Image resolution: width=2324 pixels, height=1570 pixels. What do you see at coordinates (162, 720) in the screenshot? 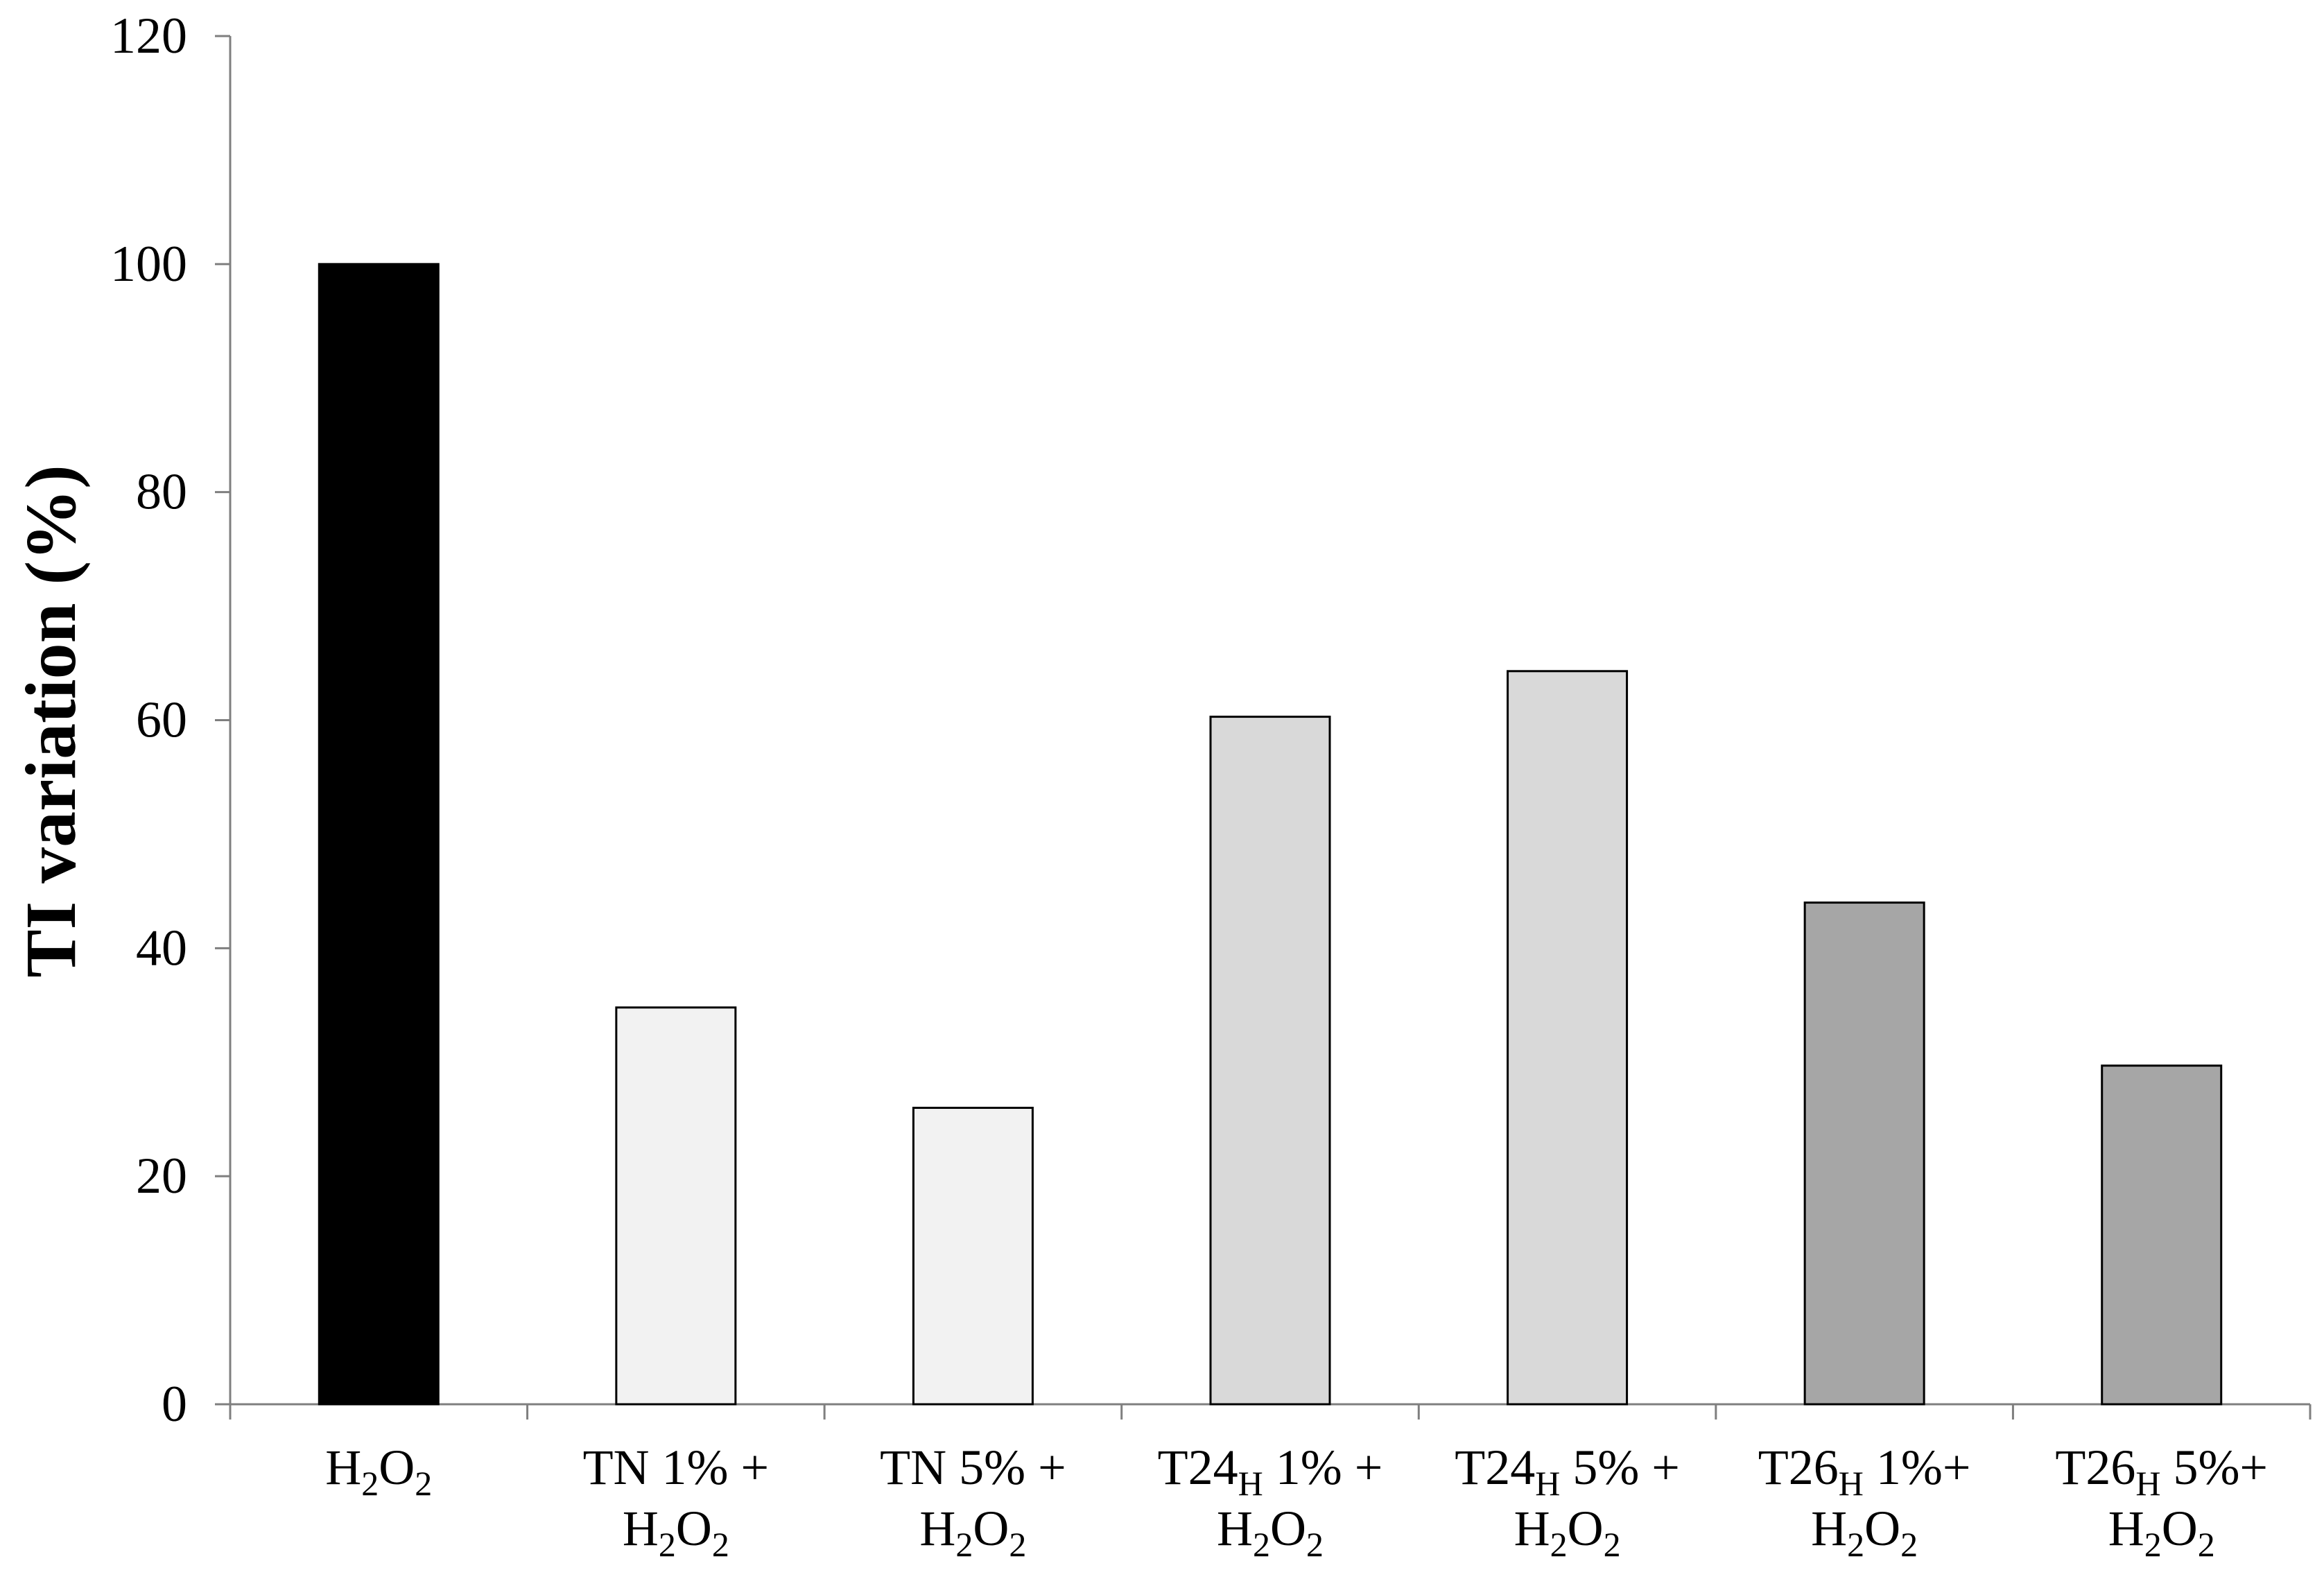
I see `y-tick-label: 60` at bounding box center [162, 720].